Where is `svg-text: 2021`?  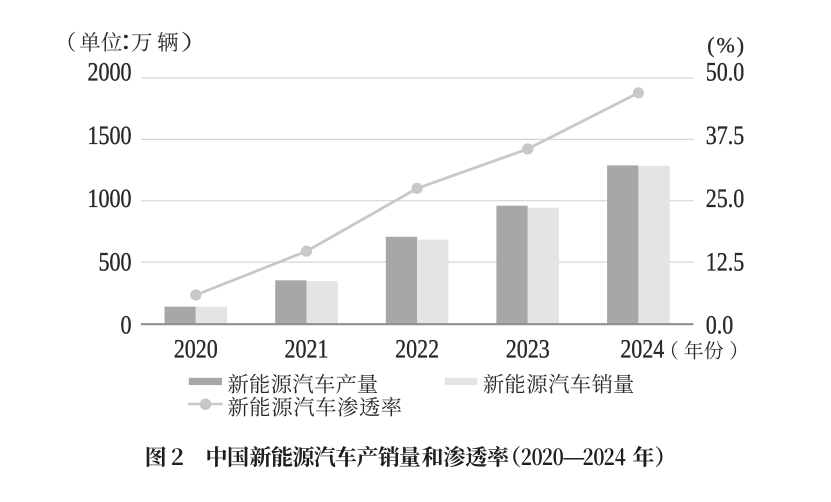
svg-text: 2021 is located at coordinates (307, 349).